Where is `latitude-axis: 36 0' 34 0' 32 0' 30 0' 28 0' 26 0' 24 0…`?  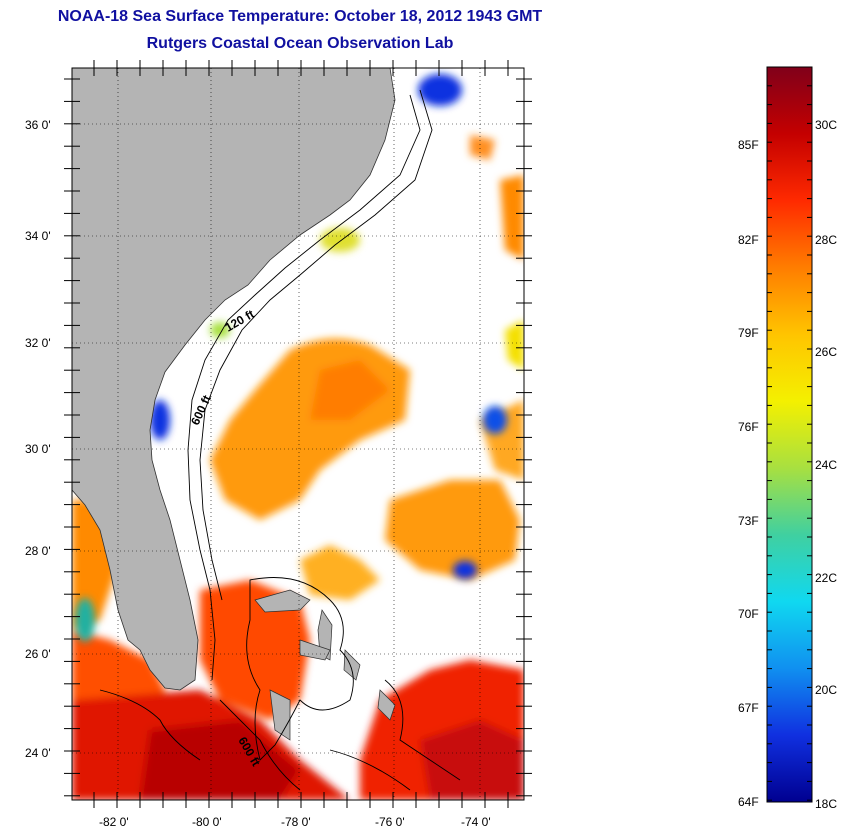
latitude-axis: 36 0' 34 0' 32 0' 30 0' 28 0' 26 0' 24 0… is located at coordinates (38, 439).